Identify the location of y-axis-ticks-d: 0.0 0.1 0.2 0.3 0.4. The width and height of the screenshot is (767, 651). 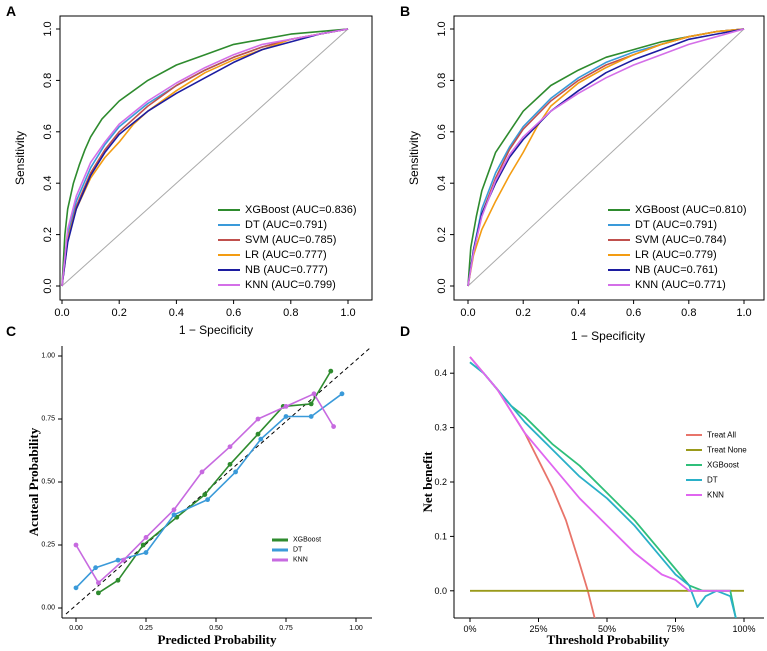
(444, 482).